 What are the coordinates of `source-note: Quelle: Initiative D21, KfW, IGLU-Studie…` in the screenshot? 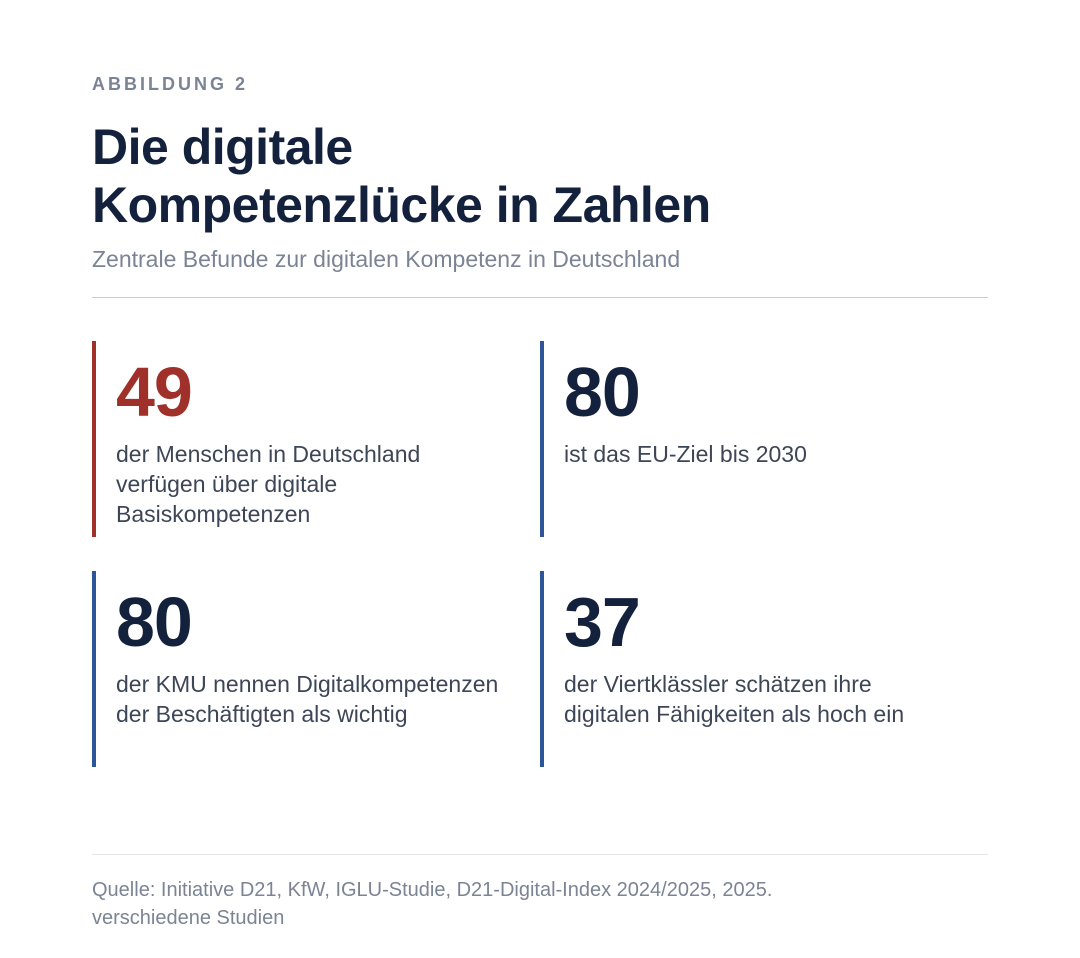 It's located at (432, 904).